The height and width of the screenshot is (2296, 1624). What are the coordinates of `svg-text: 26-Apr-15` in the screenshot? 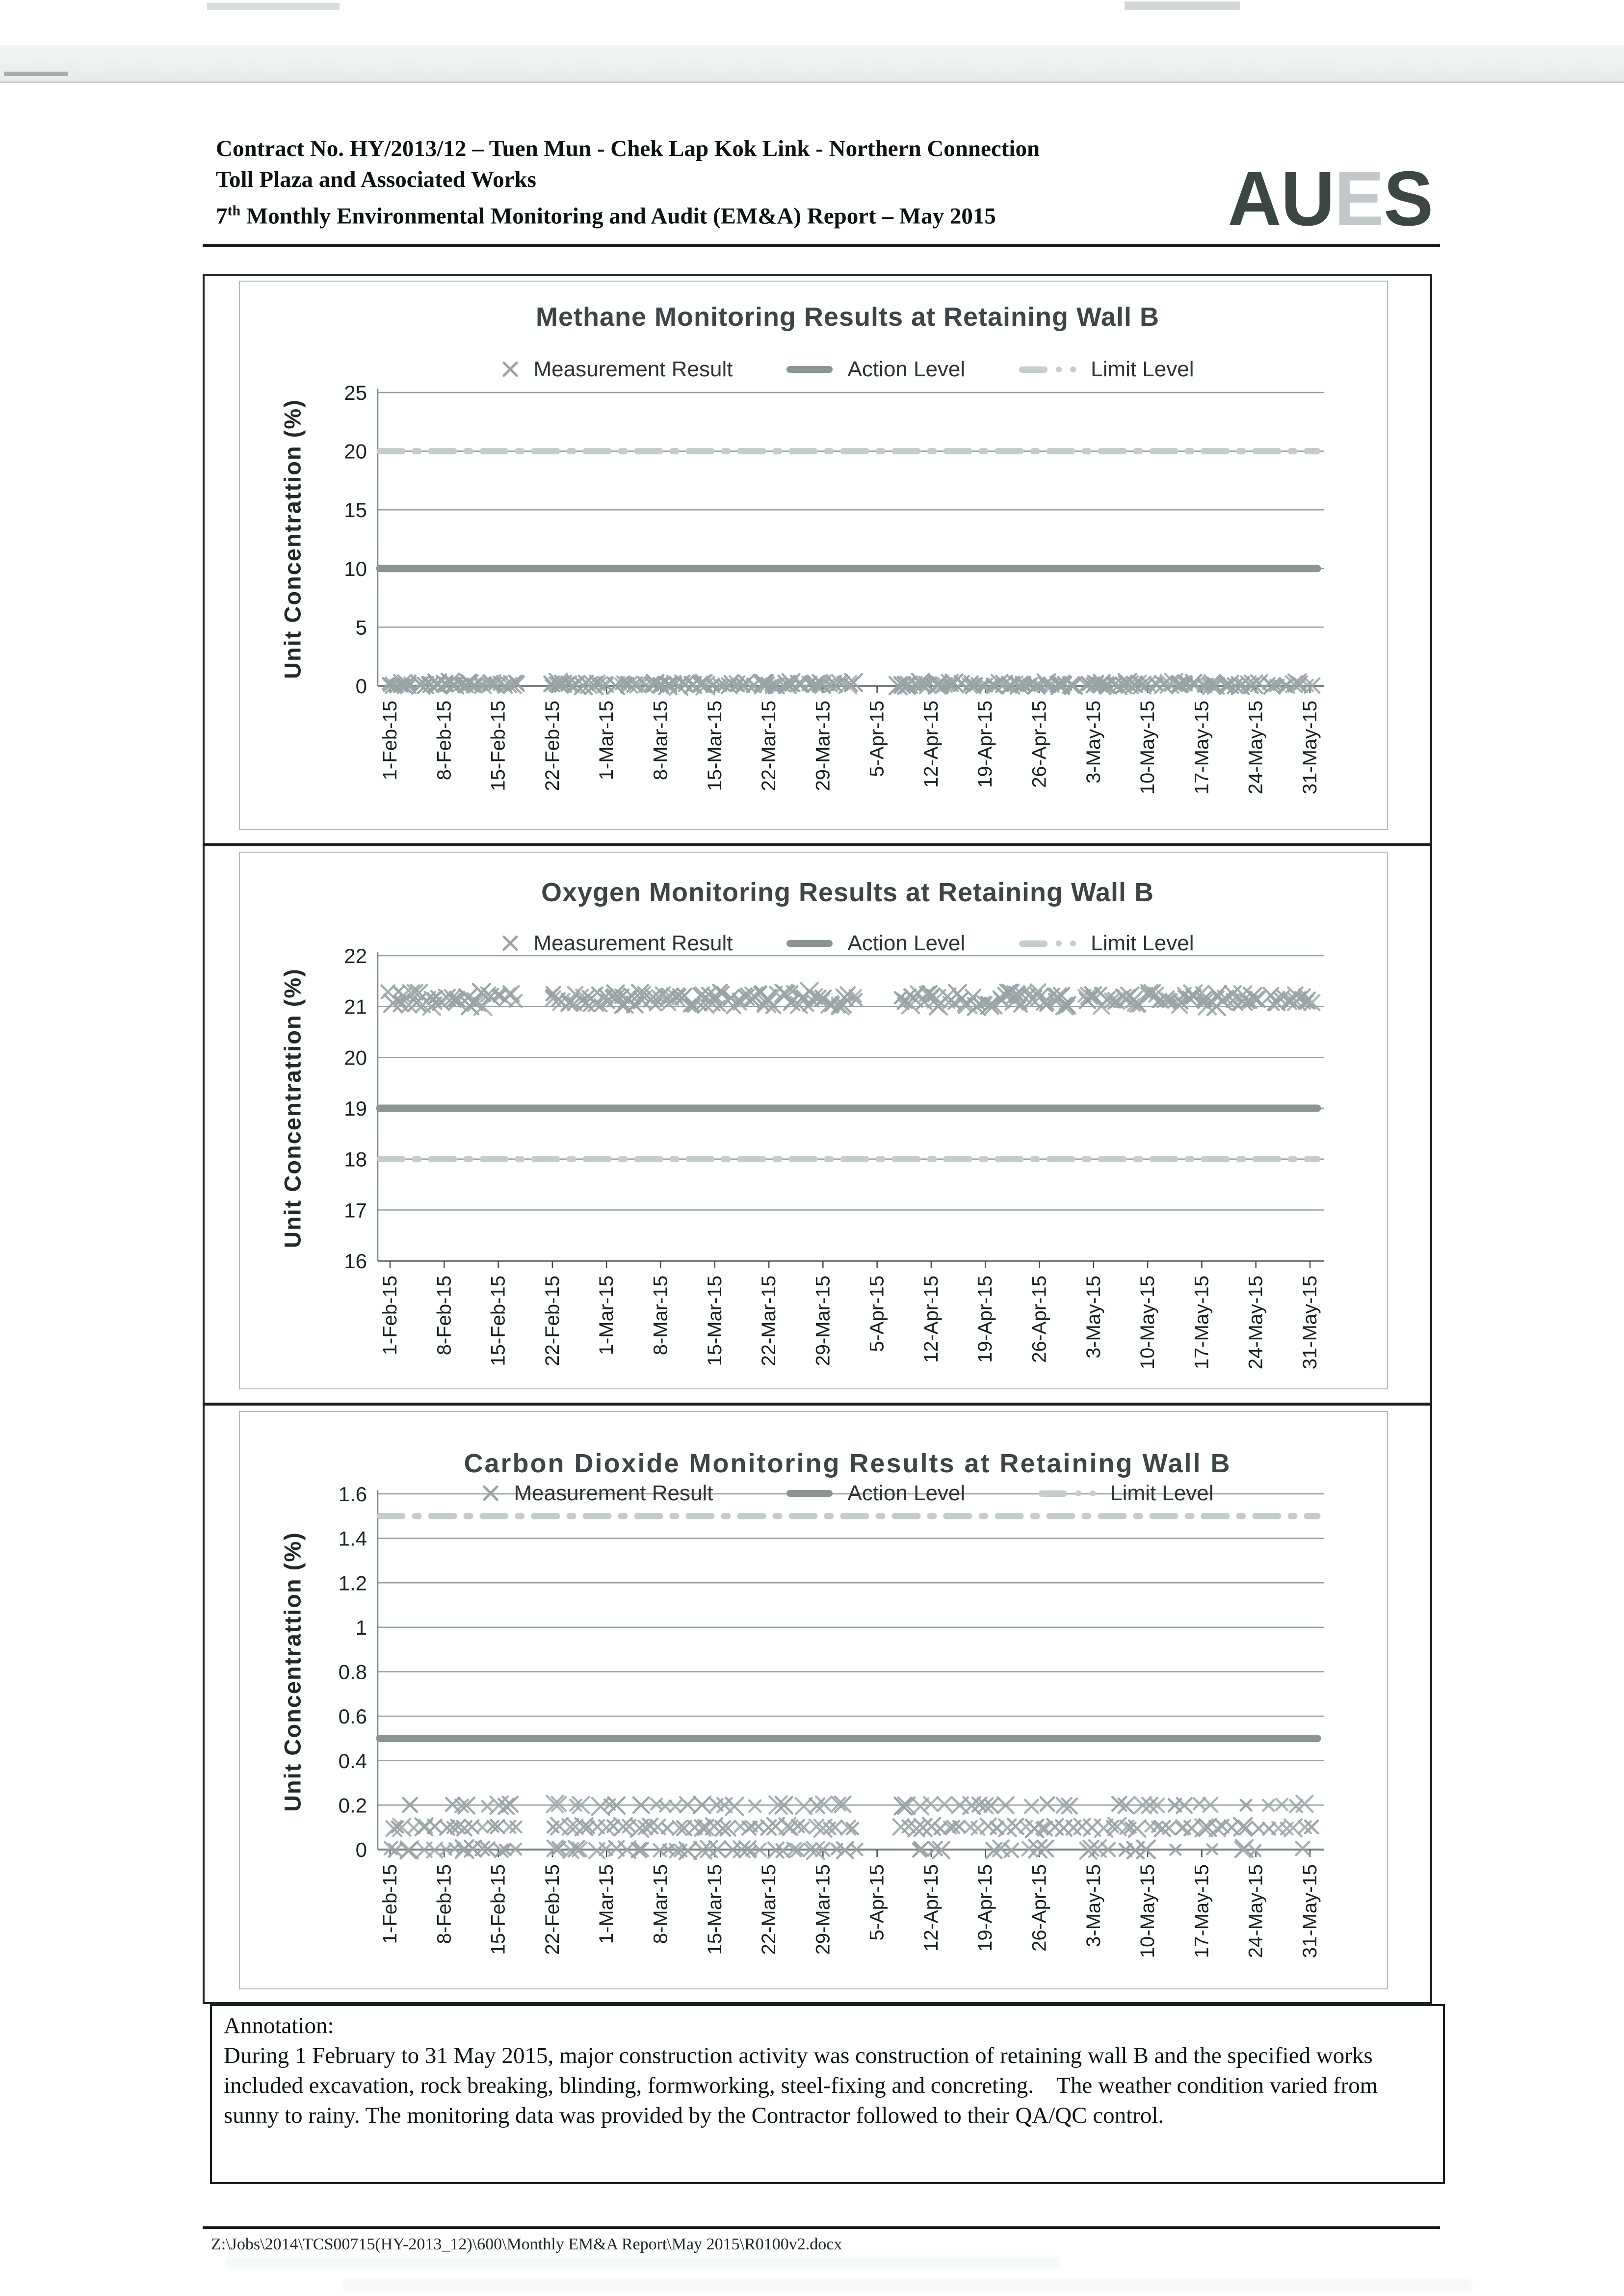 It's located at (1039, 1908).